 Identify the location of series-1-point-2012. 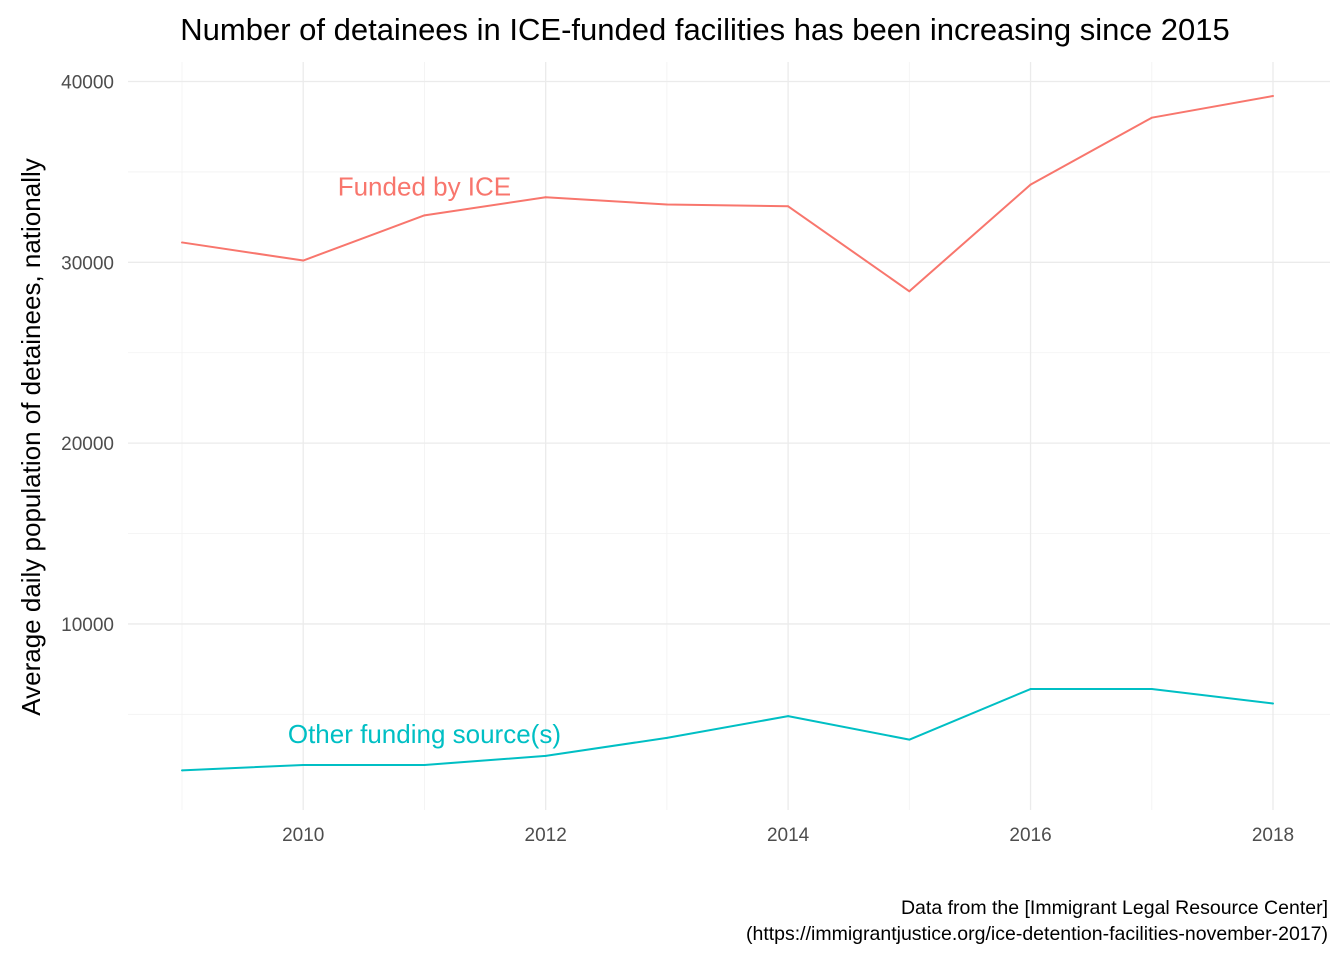
(545, 755).